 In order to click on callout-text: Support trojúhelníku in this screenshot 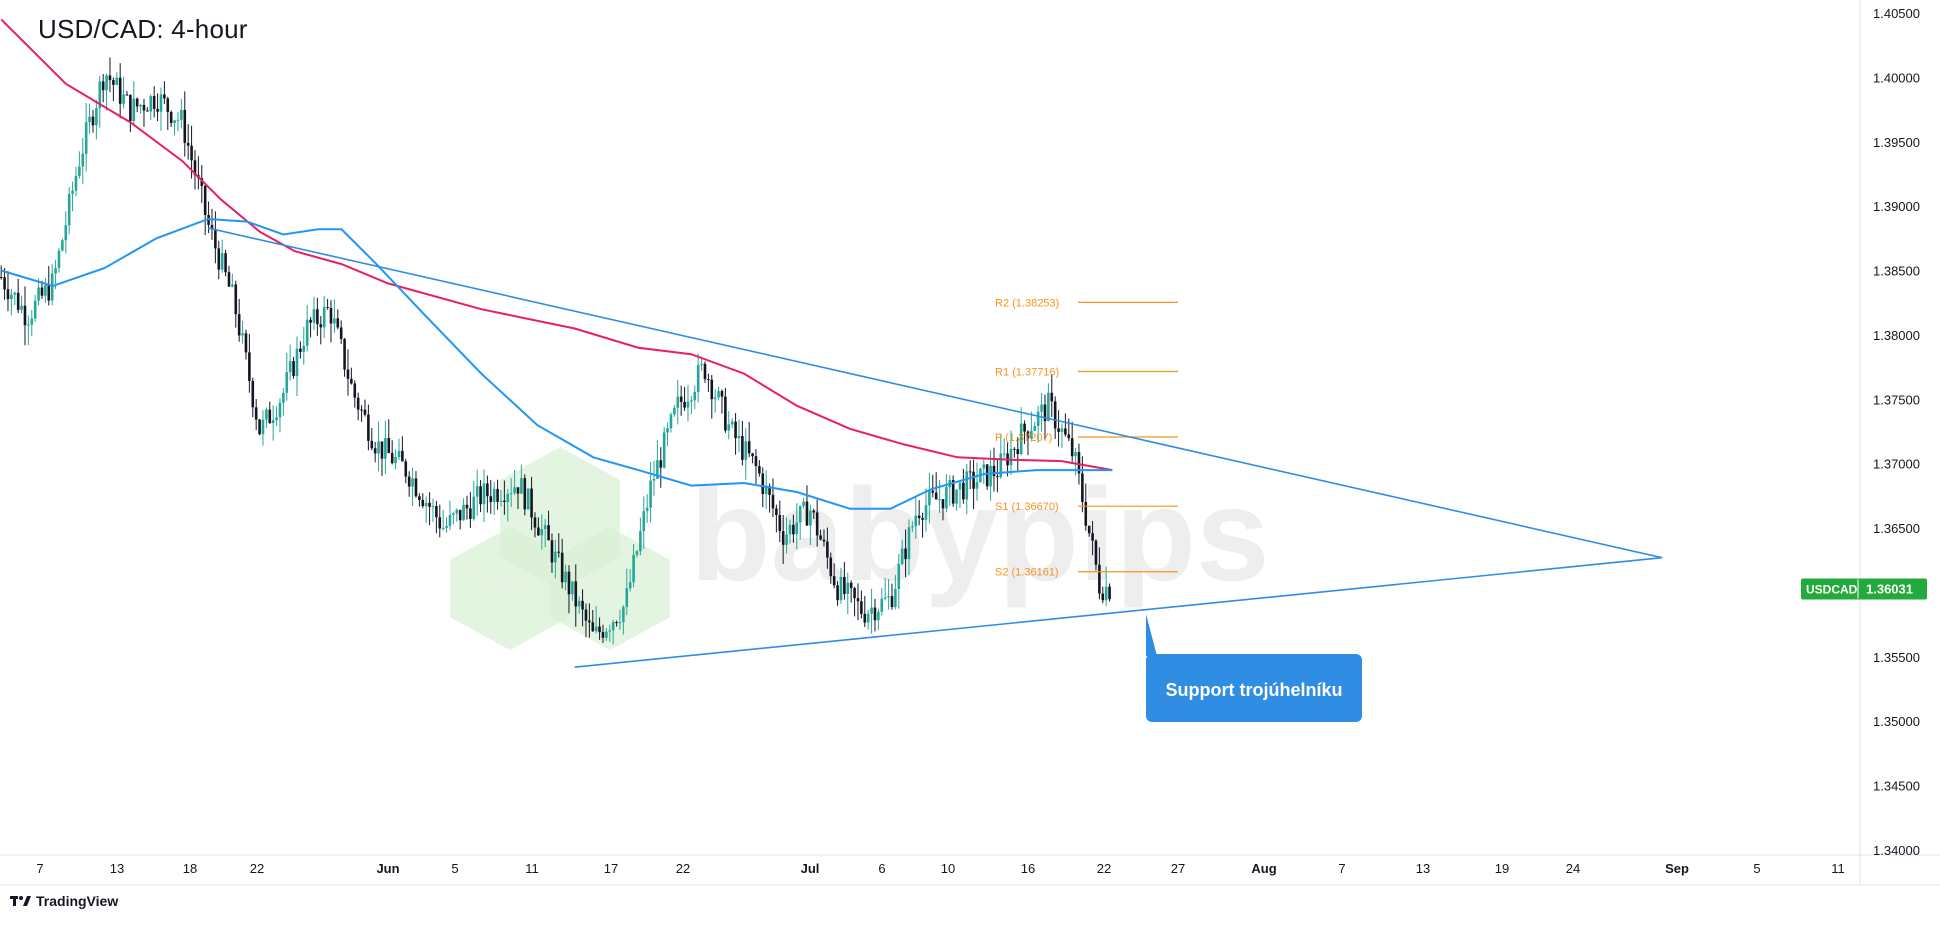, I will do `click(1254, 690)`.